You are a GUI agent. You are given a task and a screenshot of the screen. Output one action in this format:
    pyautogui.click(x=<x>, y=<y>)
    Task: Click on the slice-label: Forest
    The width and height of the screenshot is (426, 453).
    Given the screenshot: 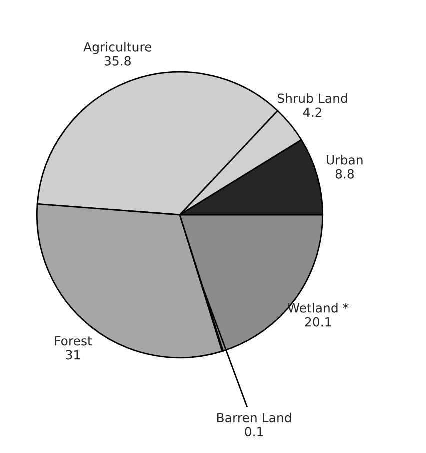 What is the action you would take?
    pyautogui.click(x=73, y=341)
    